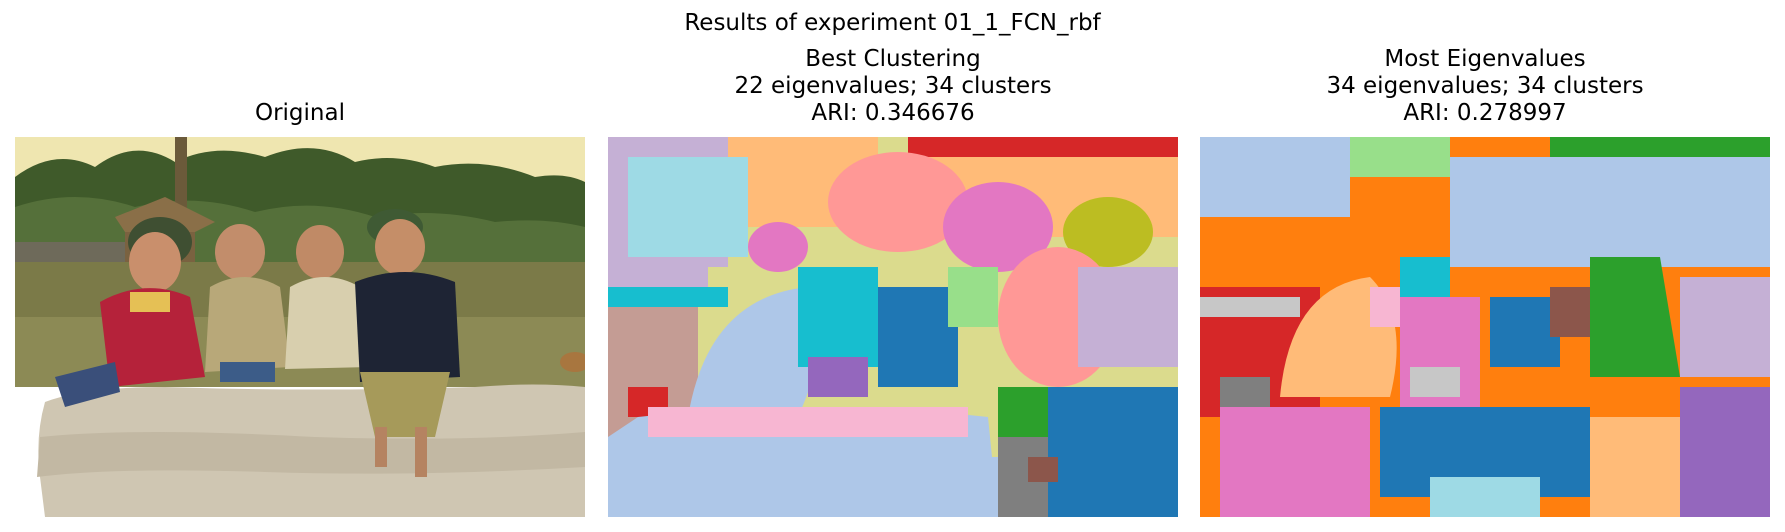 This screenshot has width=1785, height=532. Describe the element at coordinates (1485, 113) in the screenshot. I see `title-line: ARI: 0.278997` at that location.